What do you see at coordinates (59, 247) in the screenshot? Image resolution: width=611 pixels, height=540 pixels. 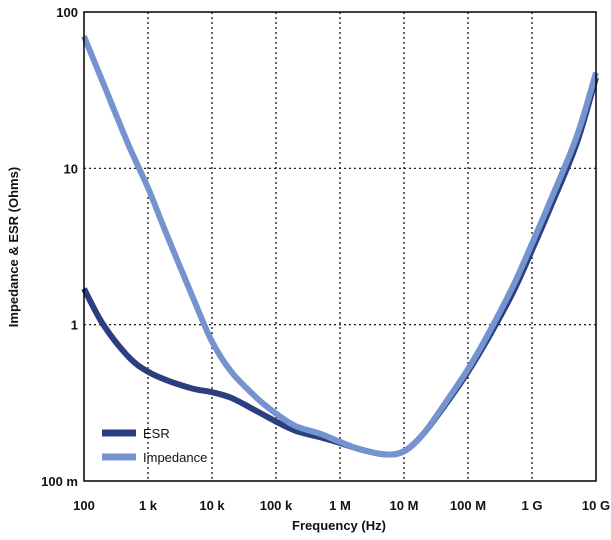 I see `y-tick-labels: 100 m 1 10 100` at bounding box center [59, 247].